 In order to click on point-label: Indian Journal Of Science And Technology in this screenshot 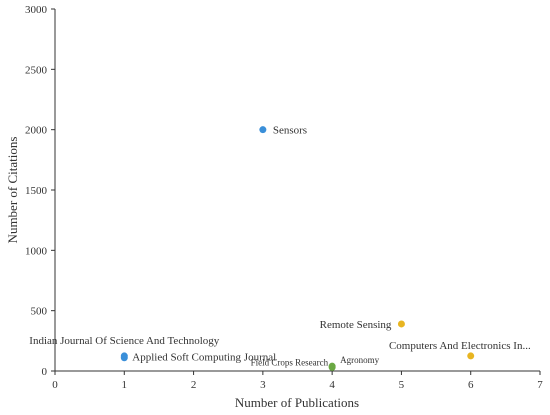, I will do `click(124, 341)`.